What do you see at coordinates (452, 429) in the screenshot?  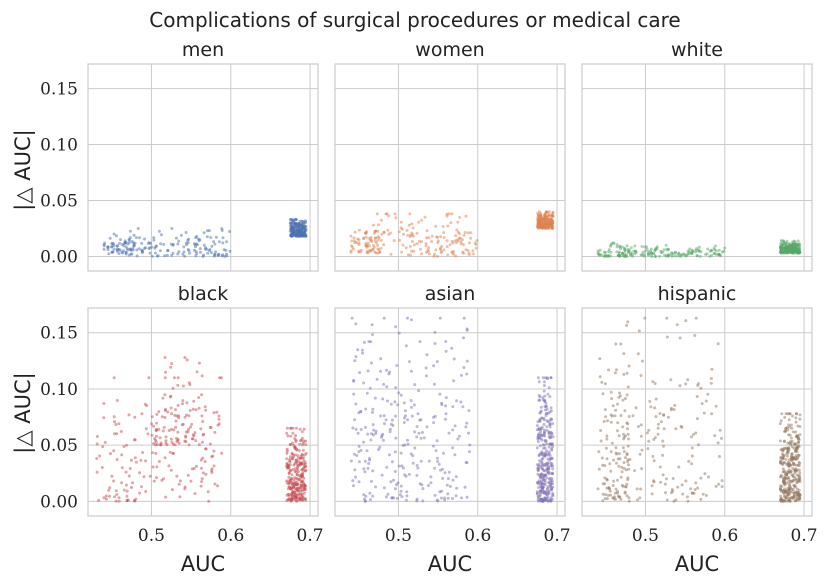 I see `panel-asian: asian 0.5 0.6 0.7 AUC` at bounding box center [452, 429].